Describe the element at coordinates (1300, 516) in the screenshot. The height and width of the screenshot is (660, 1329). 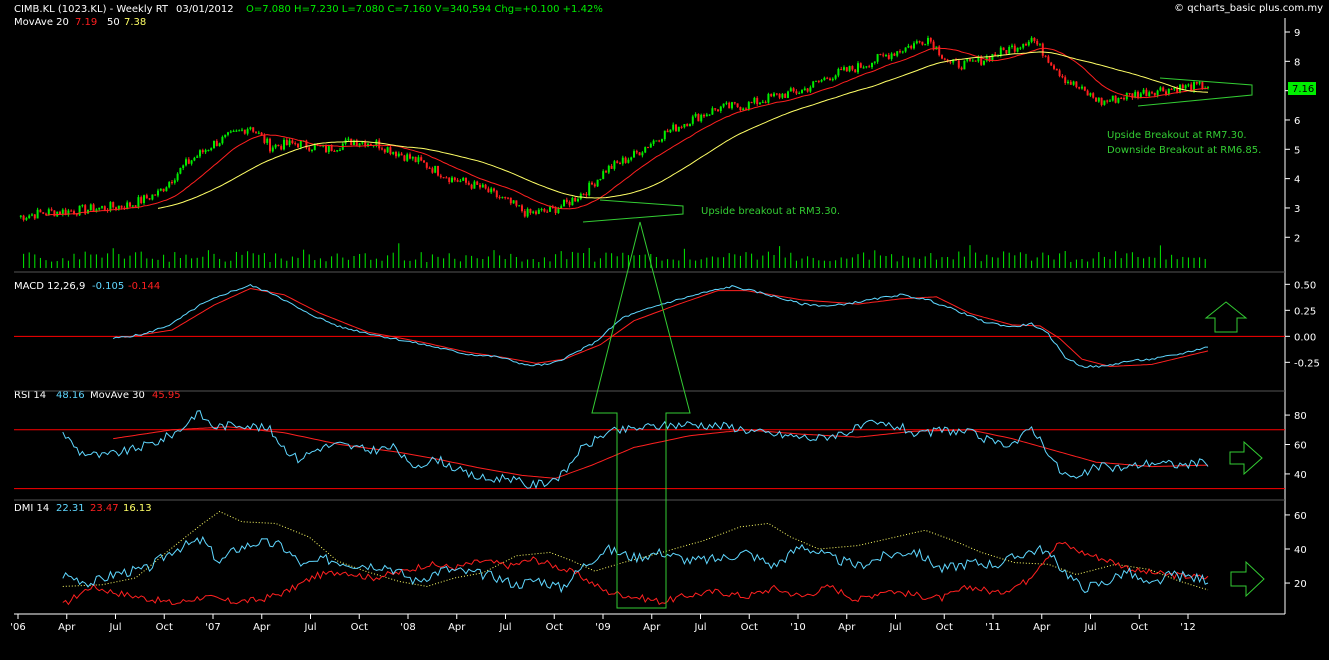
I see `dmi-y-tick-label: 60` at that location.